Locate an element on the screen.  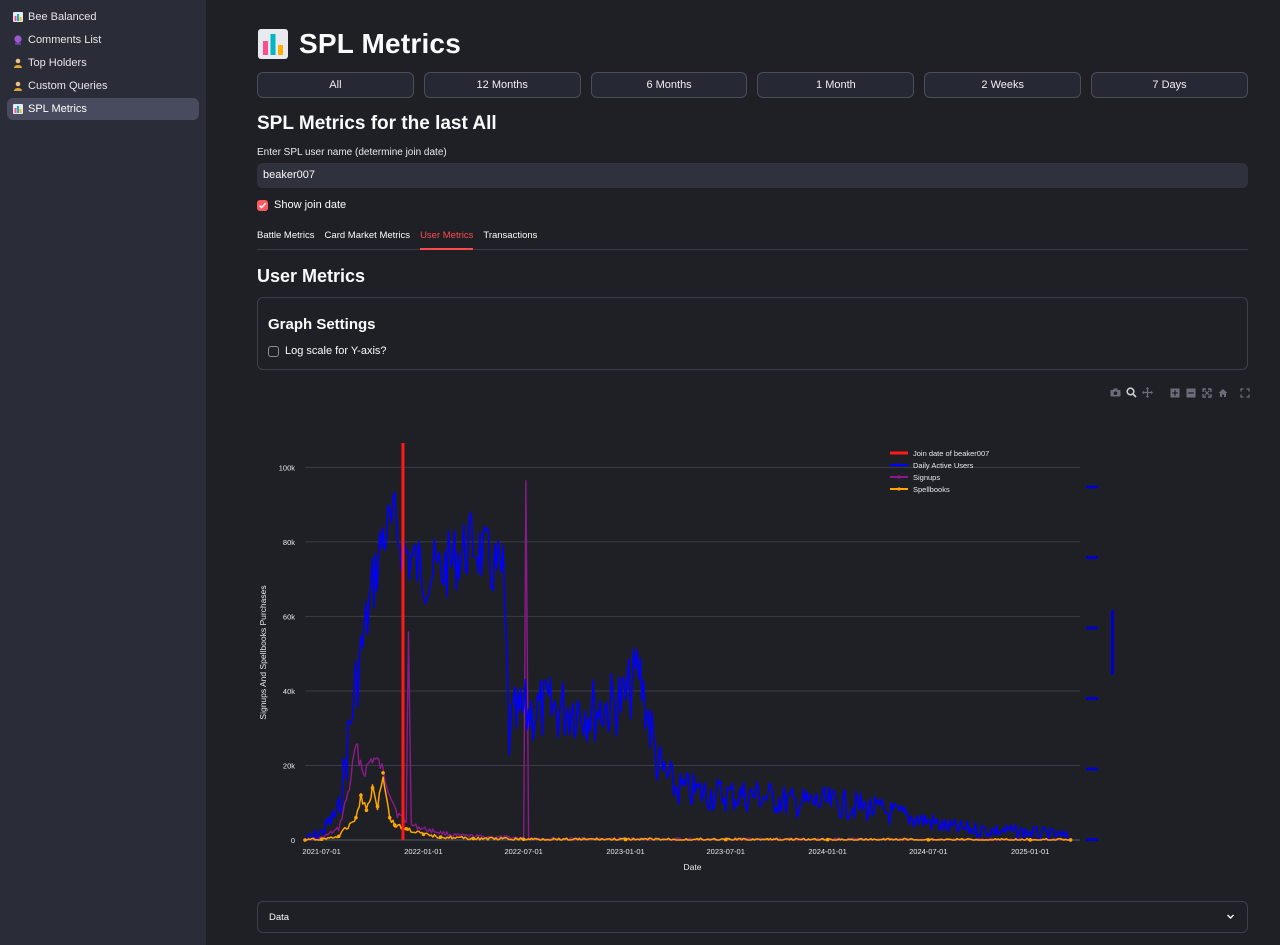
data-expander: Data is located at coordinates (752, 917).